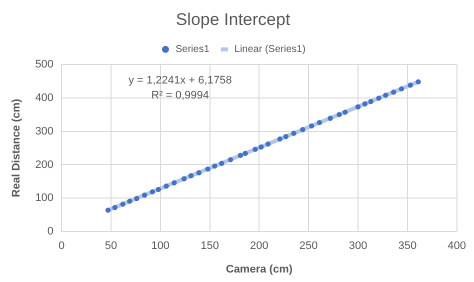 Image resolution: width=474 pixels, height=282 pixels. Describe the element at coordinates (259, 246) in the screenshot. I see `x-tick-label: 200` at that location.